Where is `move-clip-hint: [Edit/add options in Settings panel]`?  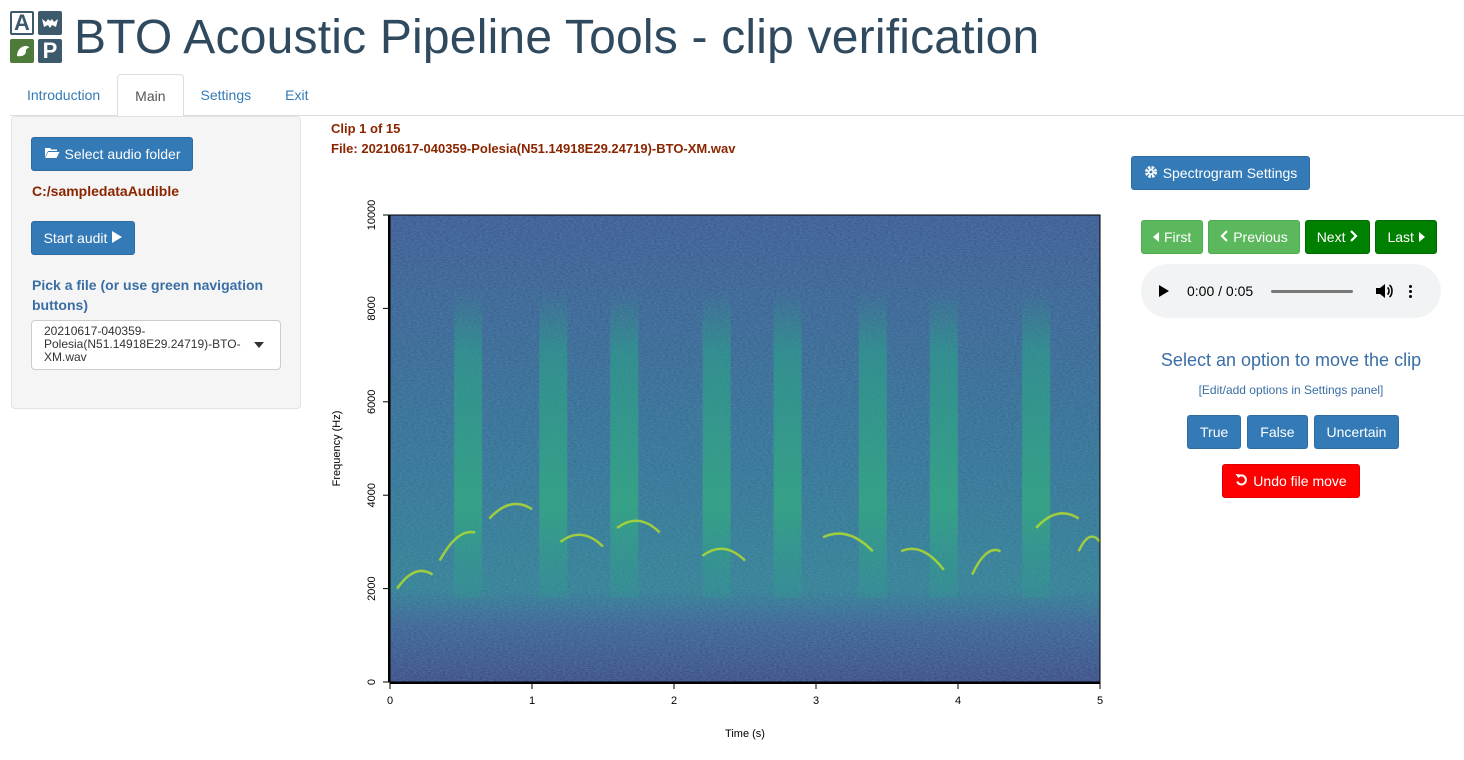 move-clip-hint: [Edit/add options in Settings panel] is located at coordinates (1291, 390).